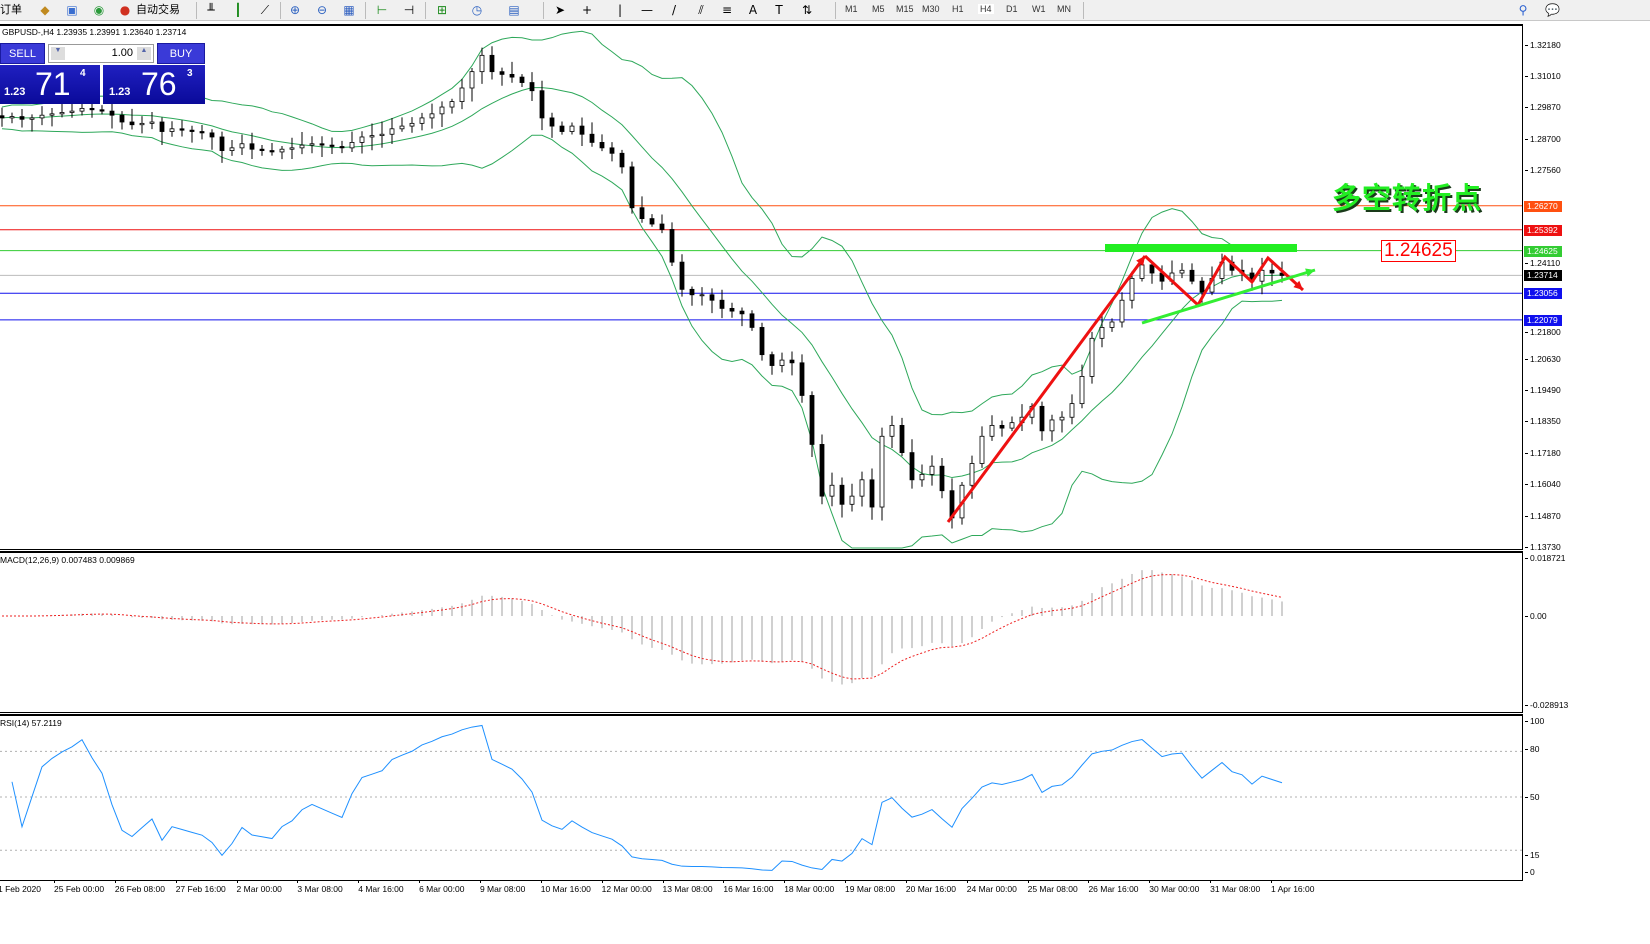 This screenshot has width=1650, height=944. I want to click on tile-windows-icon: ▦, so click(349, 10).